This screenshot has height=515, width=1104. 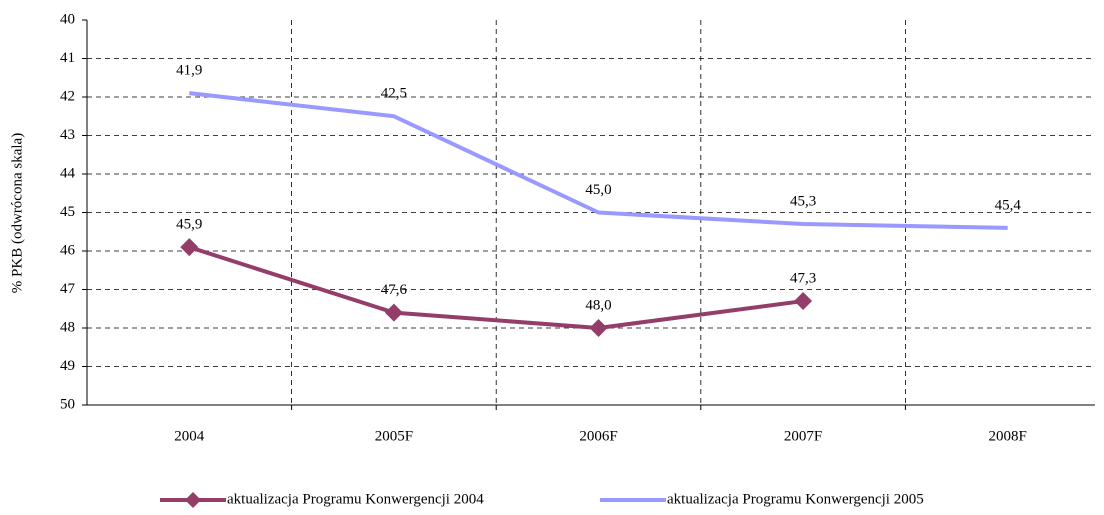 What do you see at coordinates (795, 499) in the screenshot?
I see `legend-label: aktualizacja Programu Konwergencji 2005` at bounding box center [795, 499].